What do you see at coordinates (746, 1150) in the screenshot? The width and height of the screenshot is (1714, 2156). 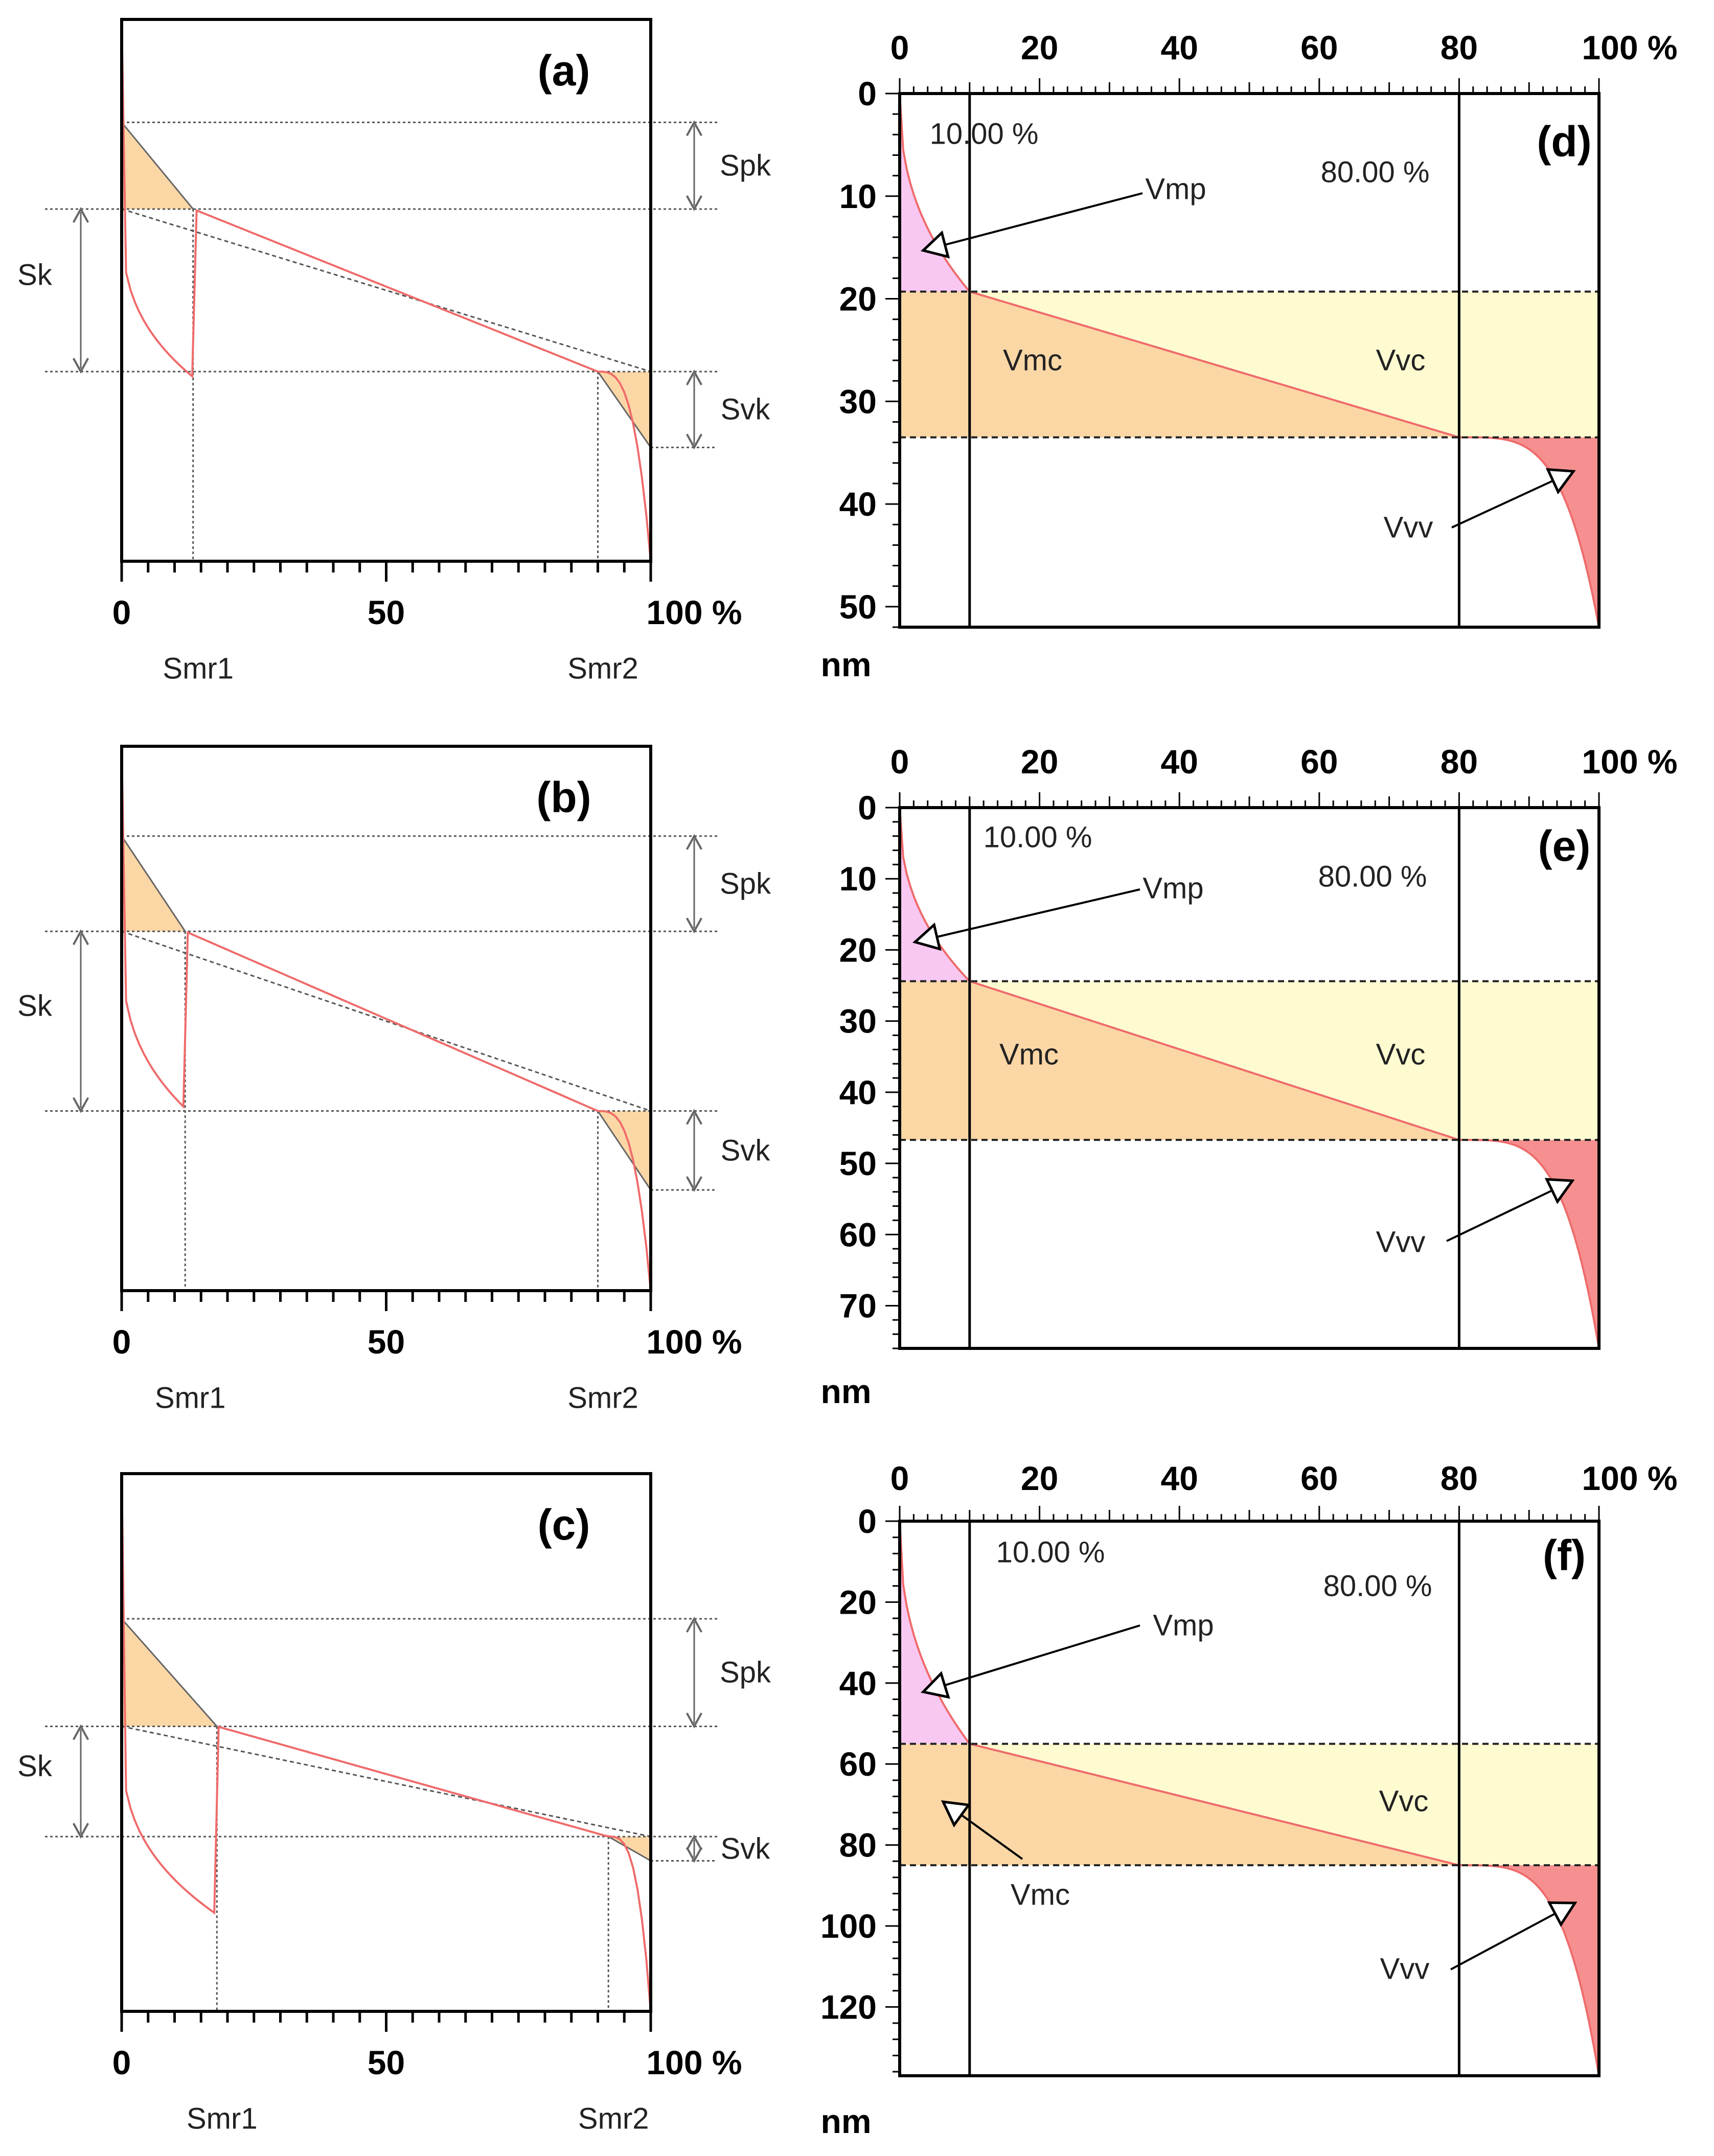 I see `svk-label: Svk` at bounding box center [746, 1150].